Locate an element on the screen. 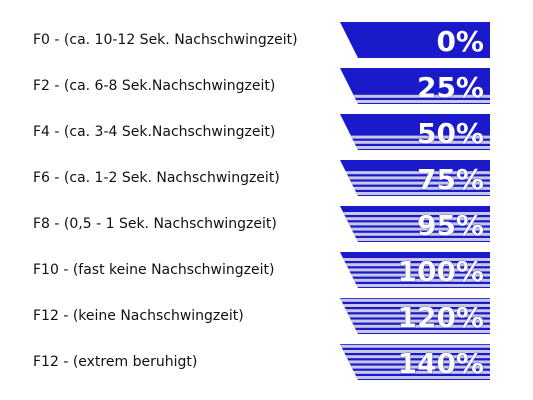  scale-row: F6 - (ca. 1-2 Sek. Nachschwingzeit) 75% is located at coordinates (266, 178).